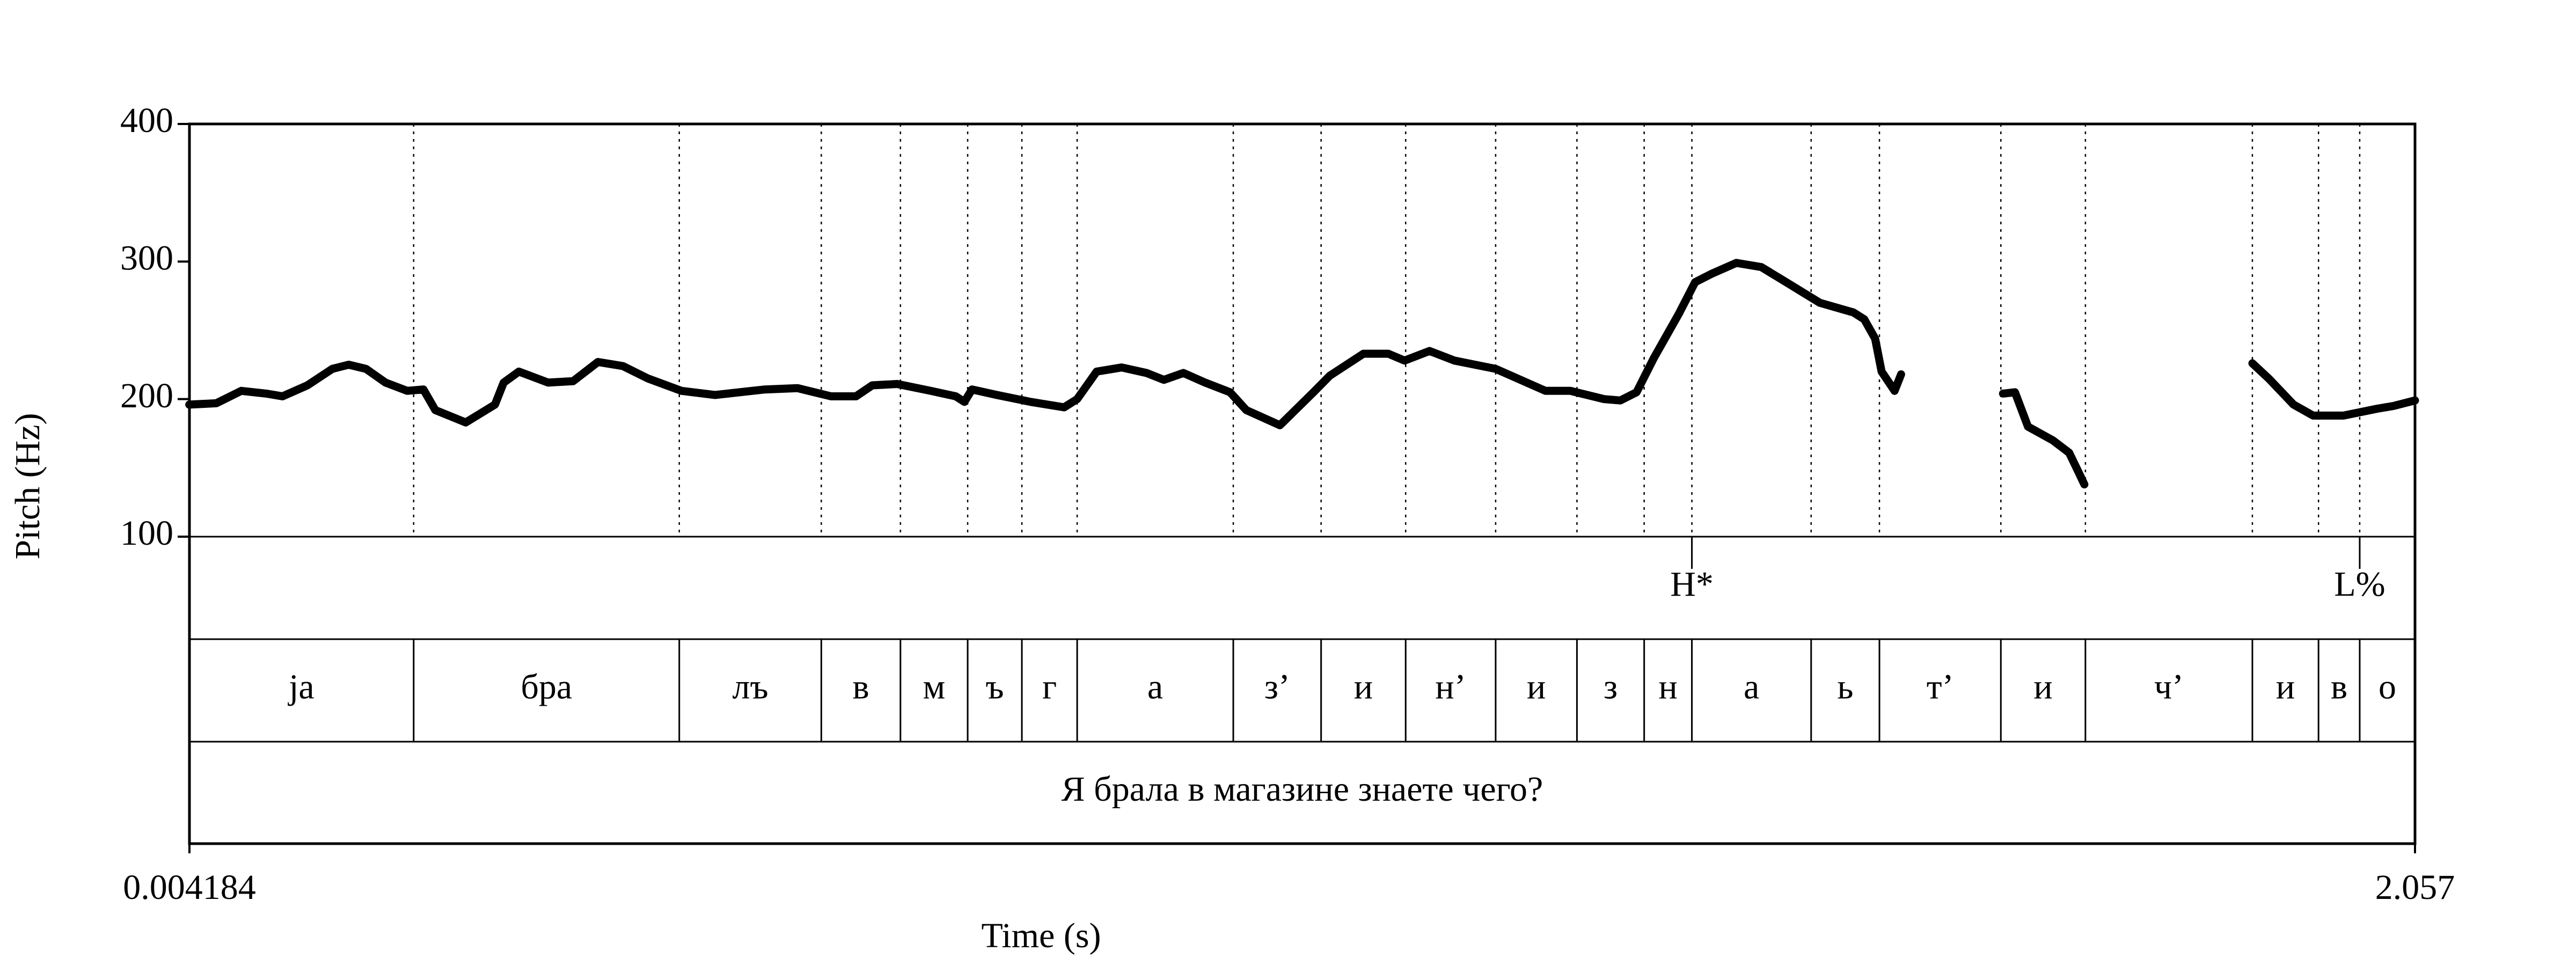 The width and height of the screenshot is (2576, 966). Describe the element at coordinates (1611, 687) in the screenshot. I see `segment-label: з` at that location.